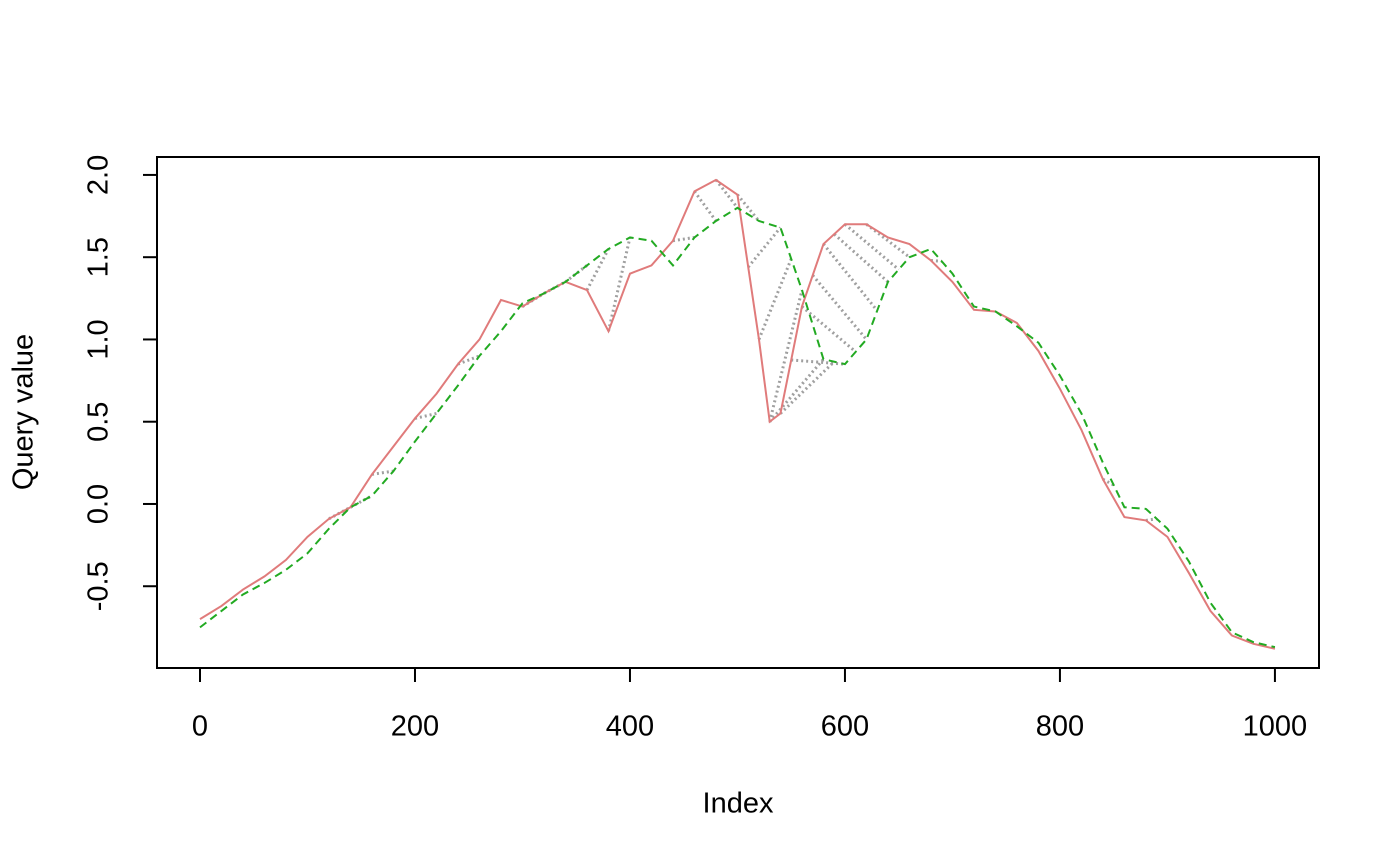 This screenshot has width=1400, height=865. I want to click on y-tick-label: 0.5, so click(99, 422).